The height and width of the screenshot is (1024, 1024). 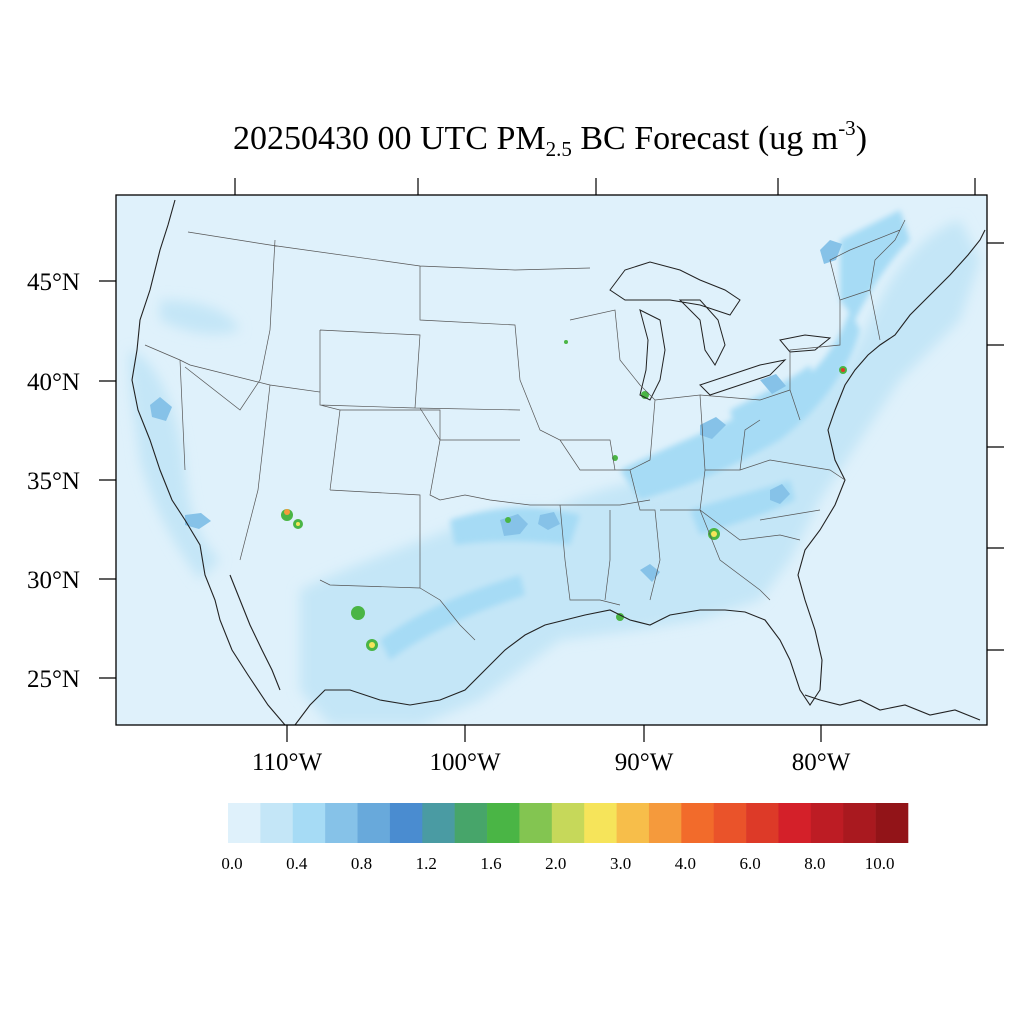 What do you see at coordinates (847, 128) in the screenshot?
I see `title-superscript: -3` at bounding box center [847, 128].